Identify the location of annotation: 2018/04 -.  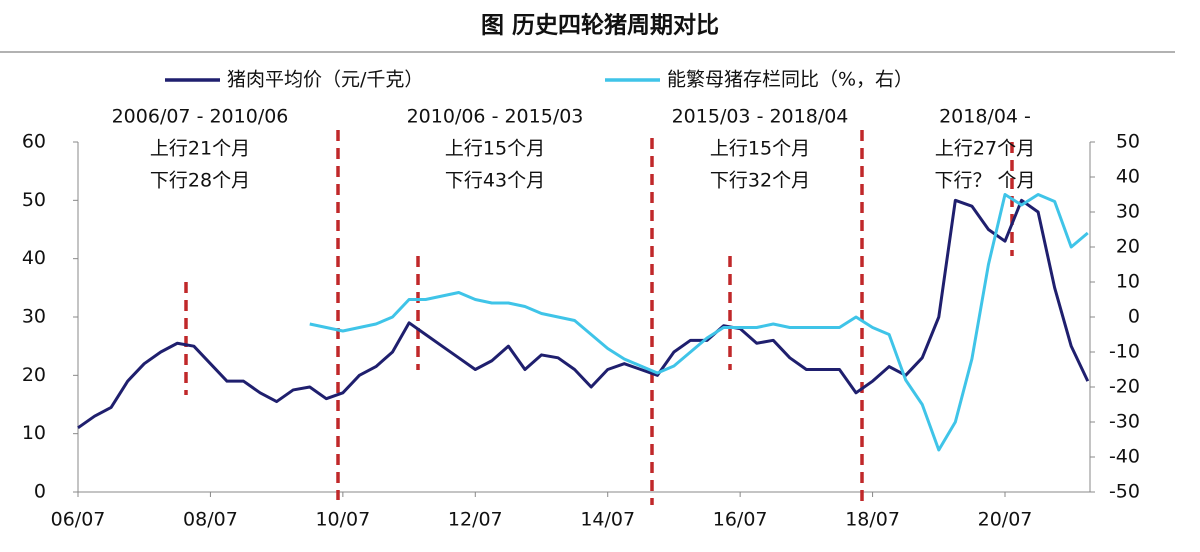
(985, 117).